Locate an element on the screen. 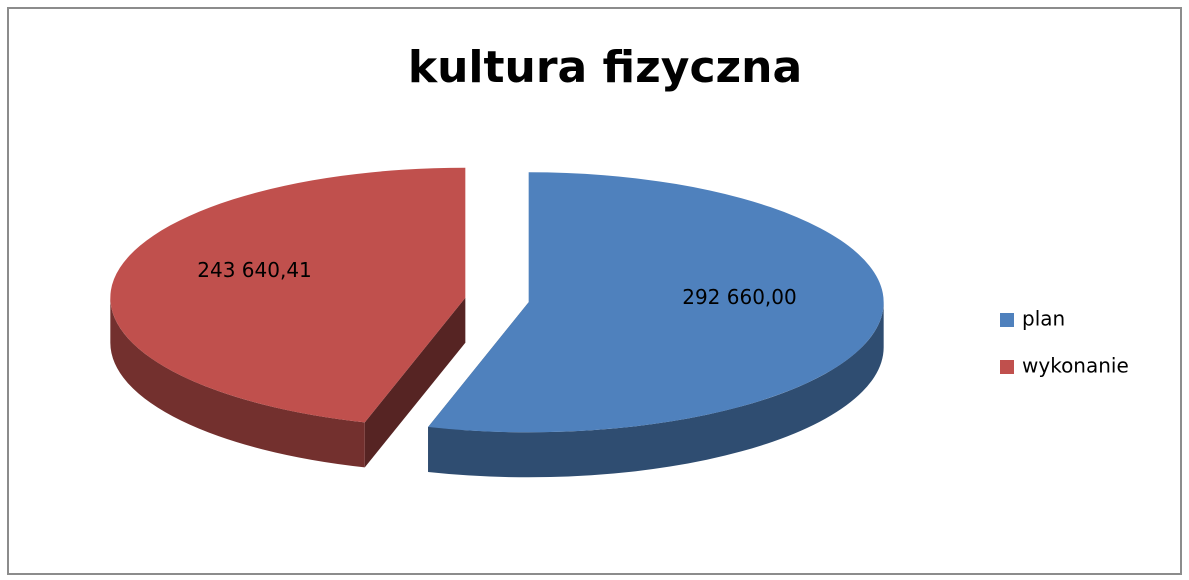 The image size is (1189, 580). pie-slice is located at coordinates (288, 295).